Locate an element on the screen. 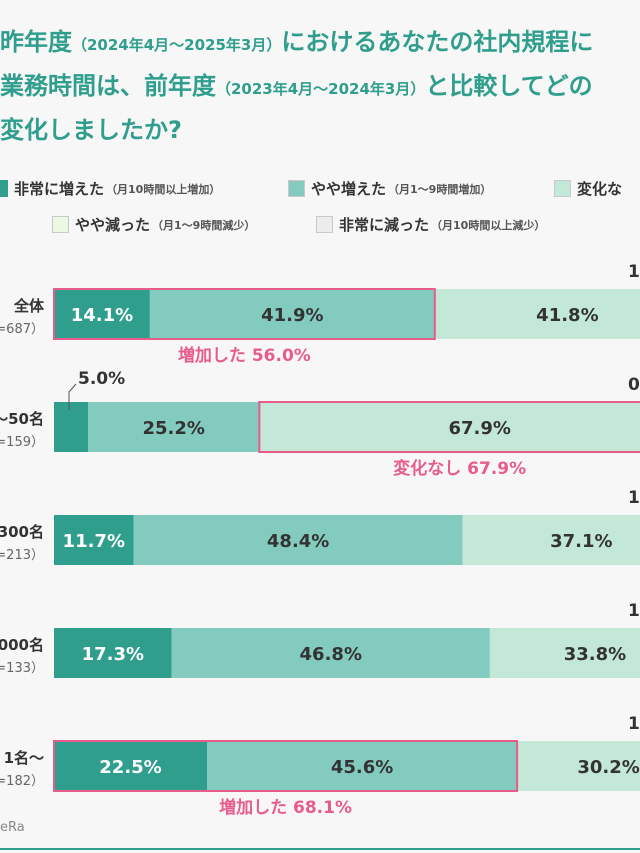 The image size is (640, 853). value-label: 48.4% is located at coordinates (298, 541).